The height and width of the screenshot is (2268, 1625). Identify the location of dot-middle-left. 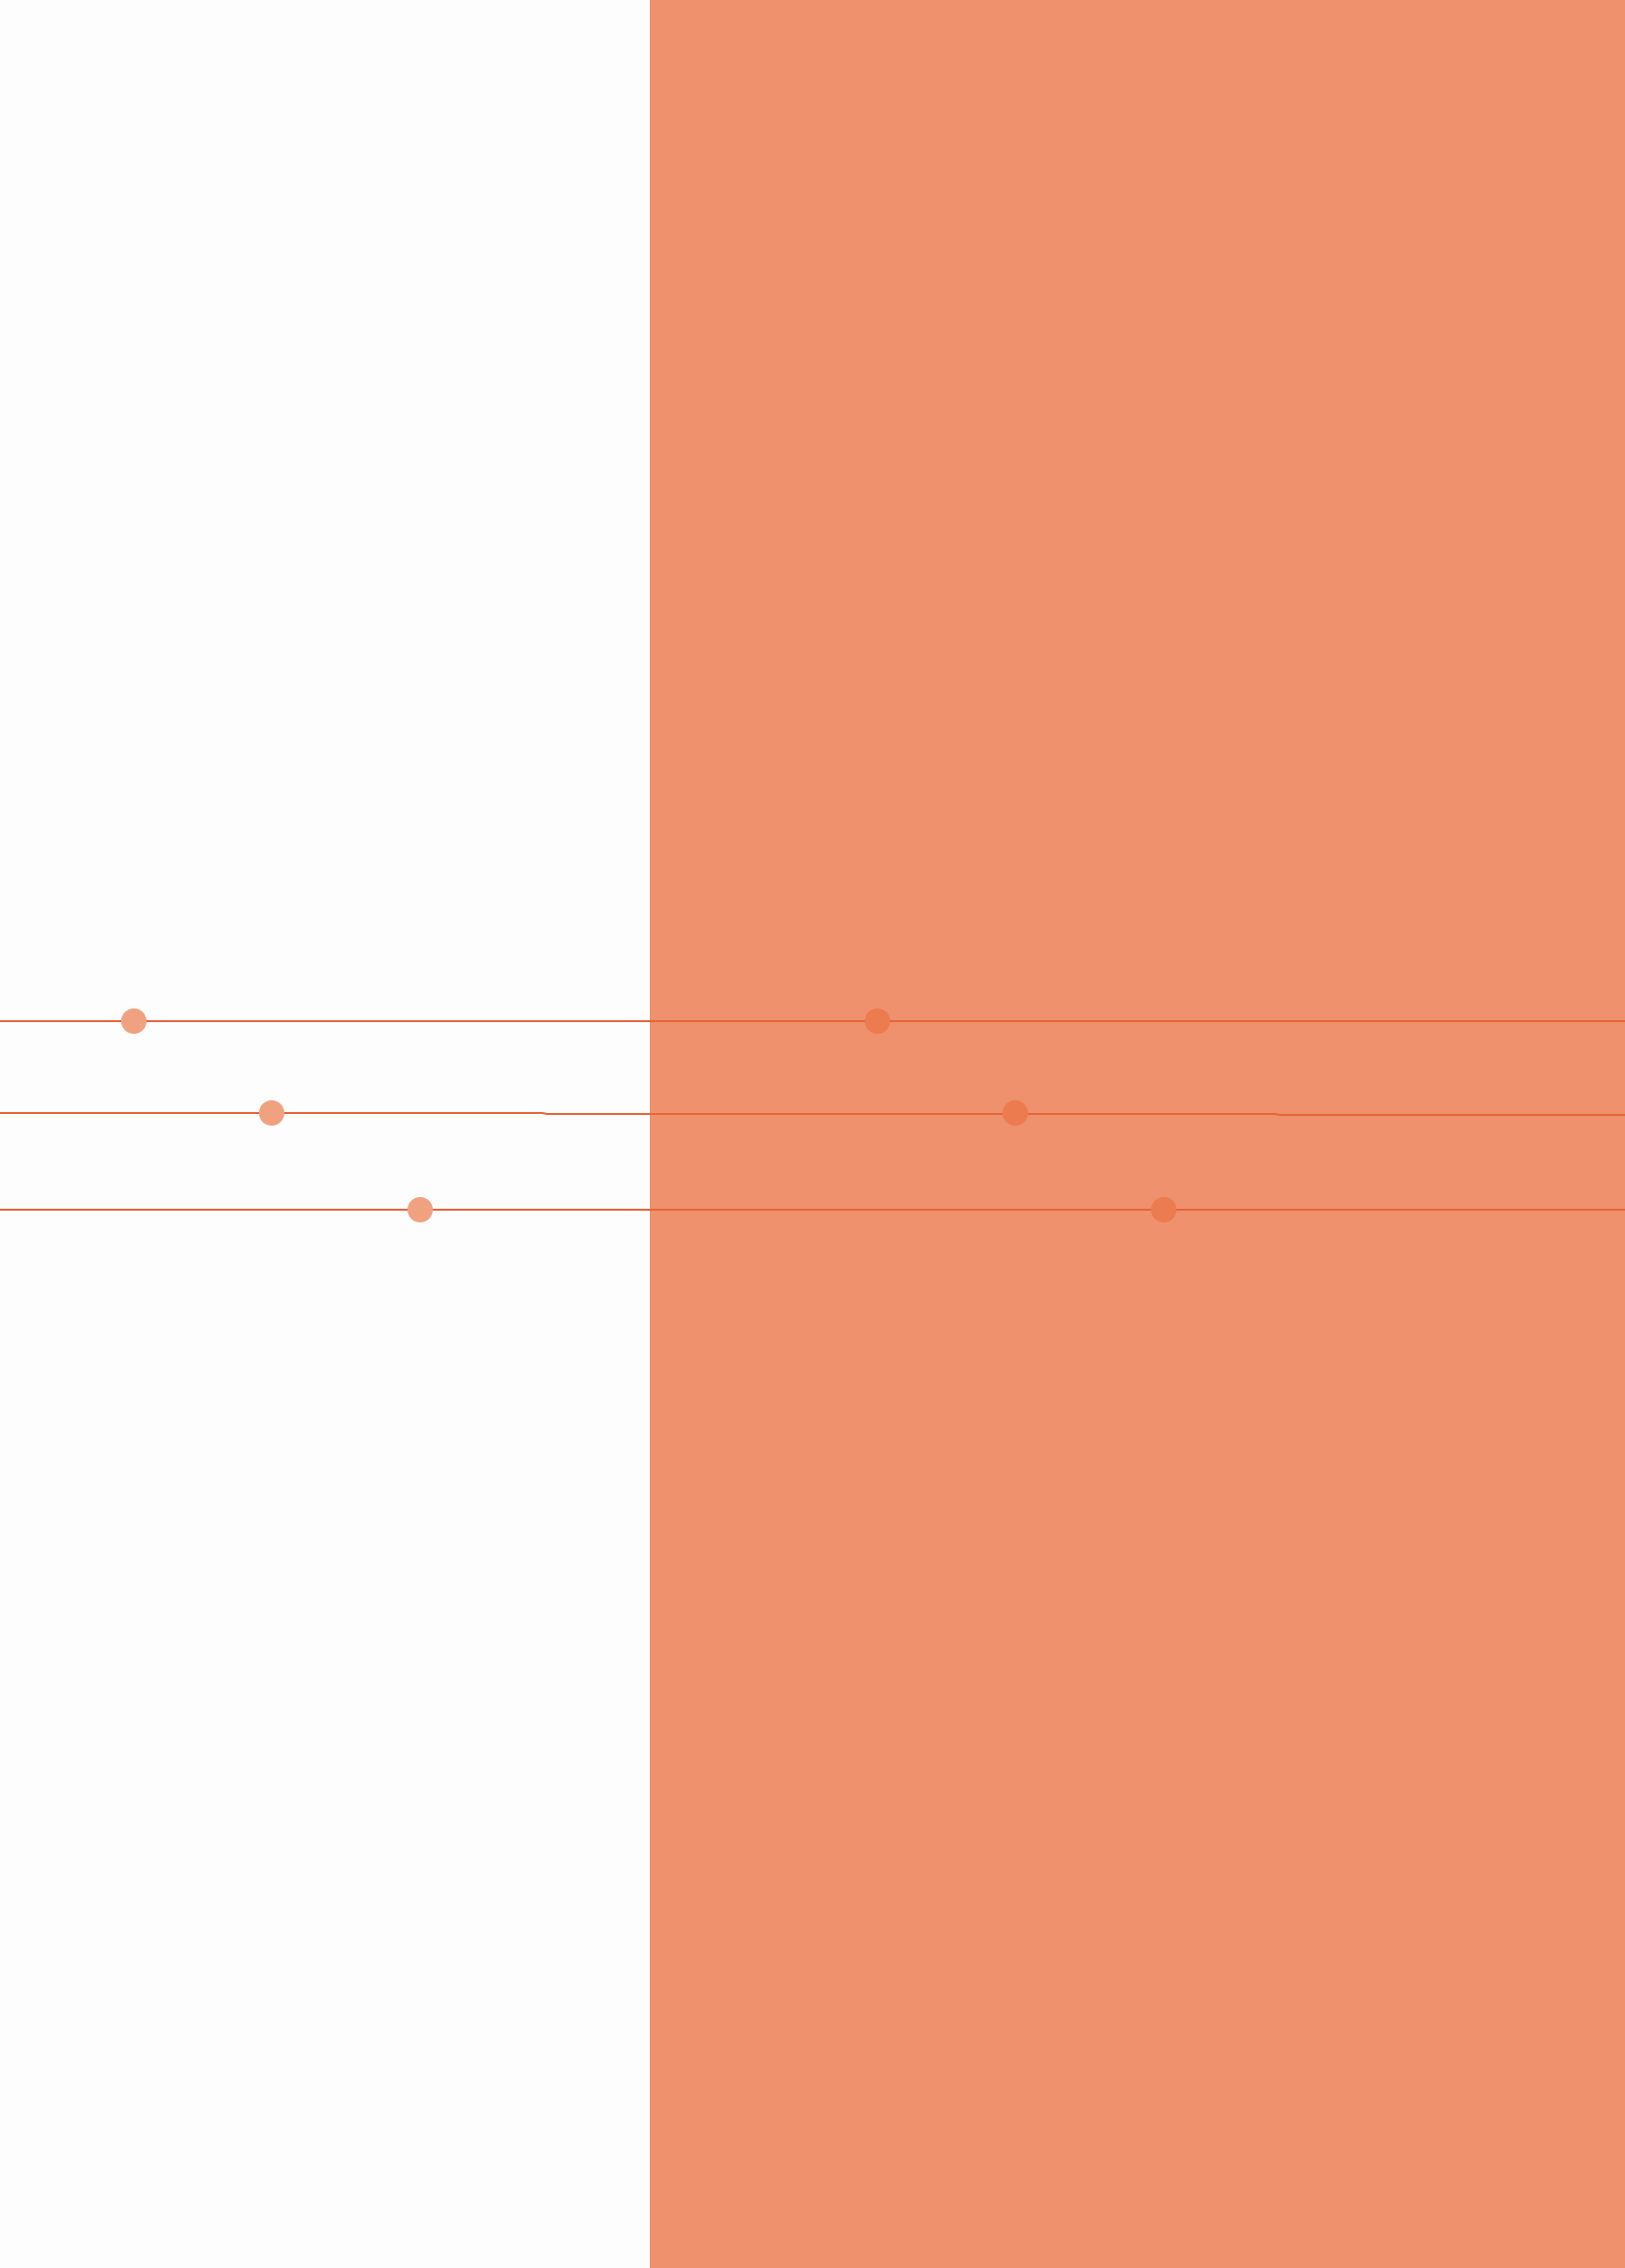
(271, 1113).